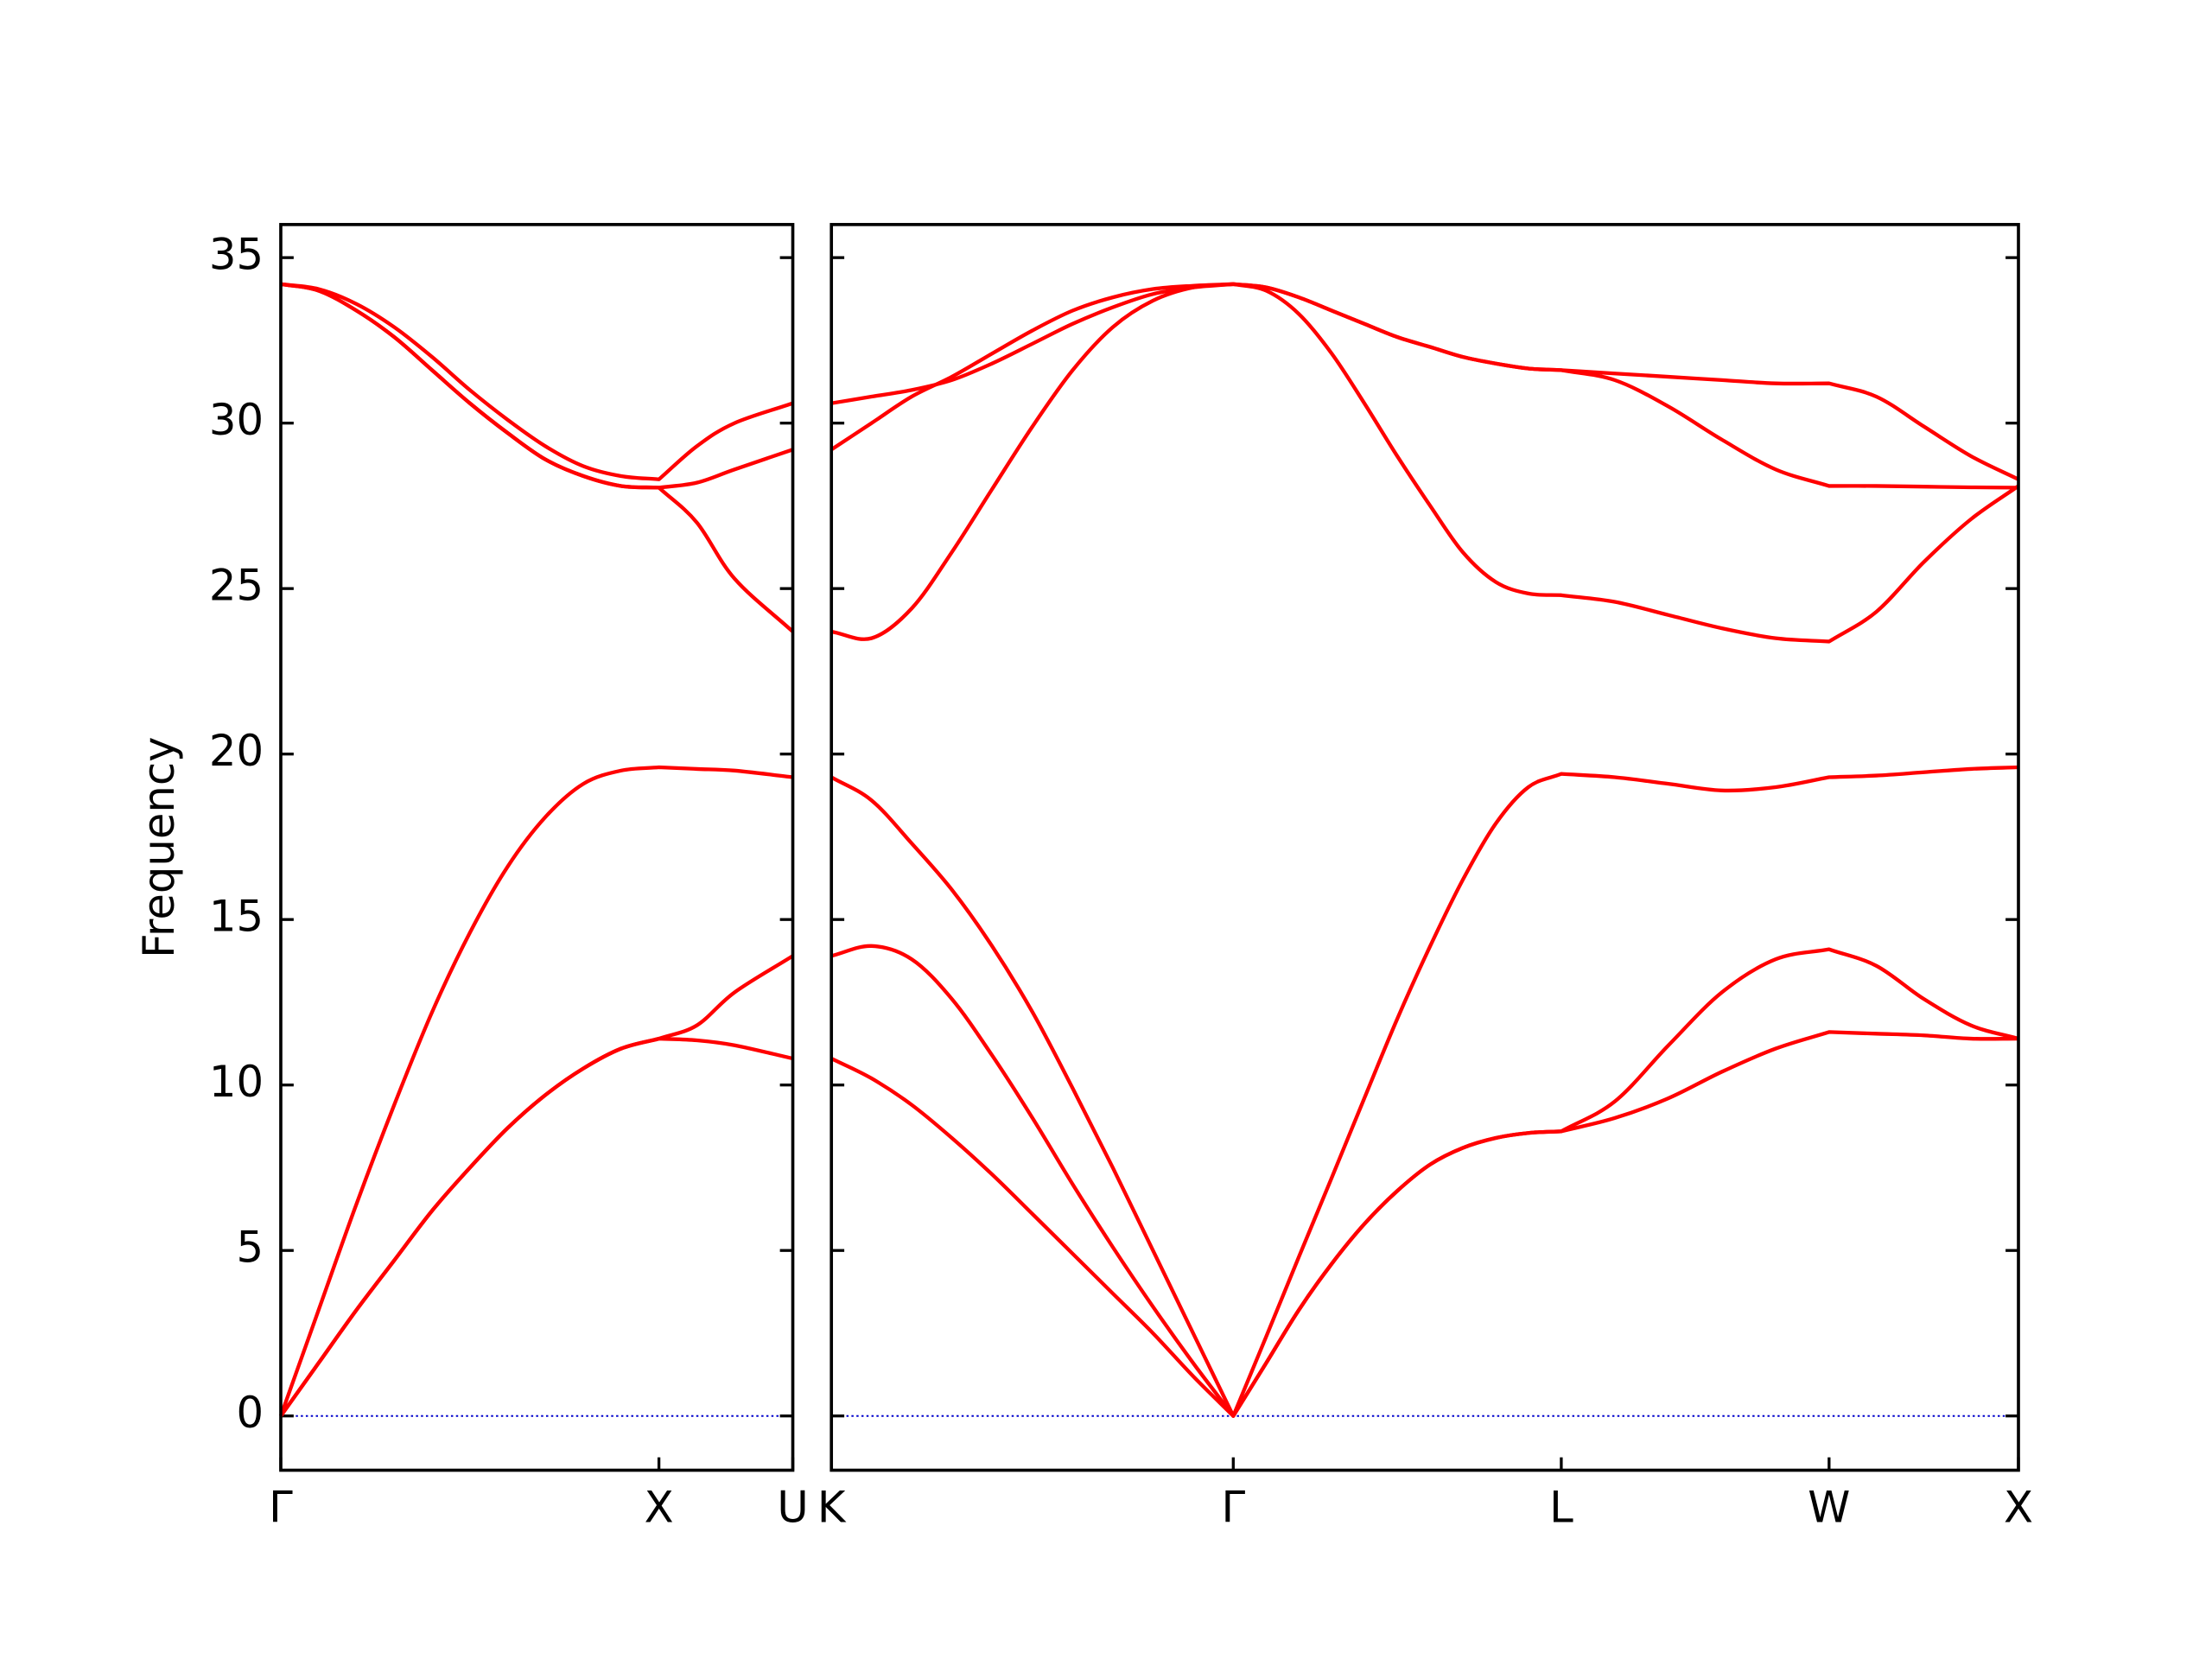  I want to click on y-tick-label: 30, so click(236, 420).